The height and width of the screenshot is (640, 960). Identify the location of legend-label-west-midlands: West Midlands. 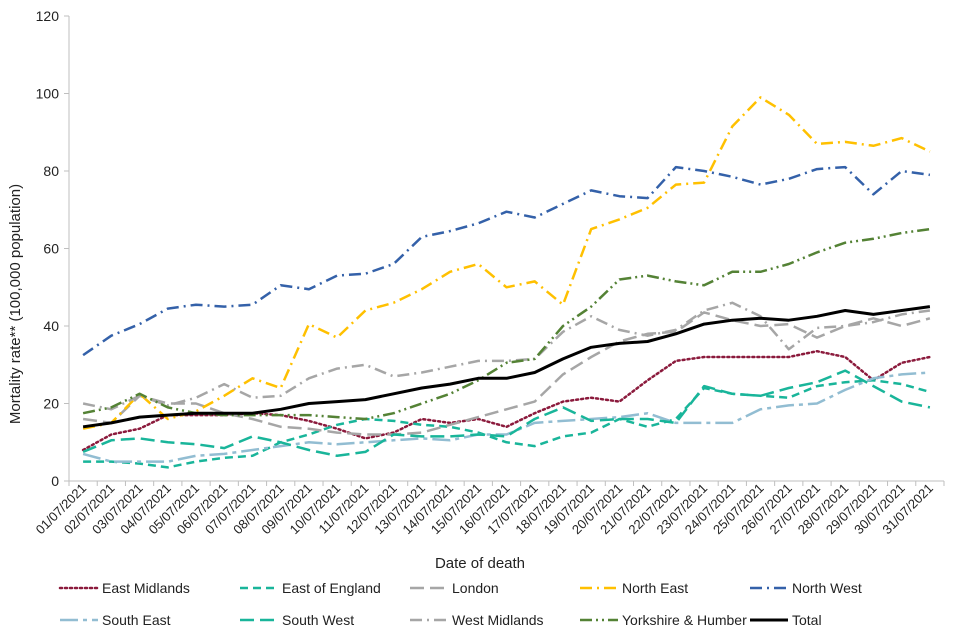
(498, 620).